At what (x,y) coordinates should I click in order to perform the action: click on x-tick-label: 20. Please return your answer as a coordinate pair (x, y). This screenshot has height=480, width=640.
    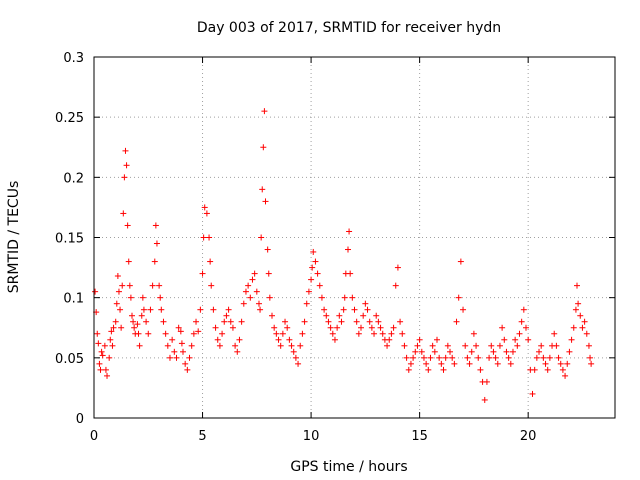
    Looking at the image, I should click on (528, 436).